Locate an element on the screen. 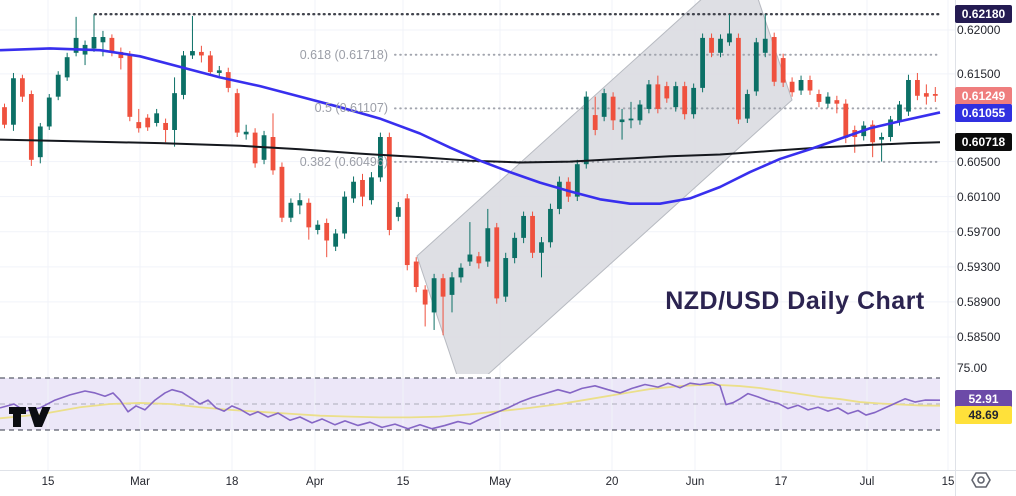  ma-black-line is located at coordinates (470, 151).